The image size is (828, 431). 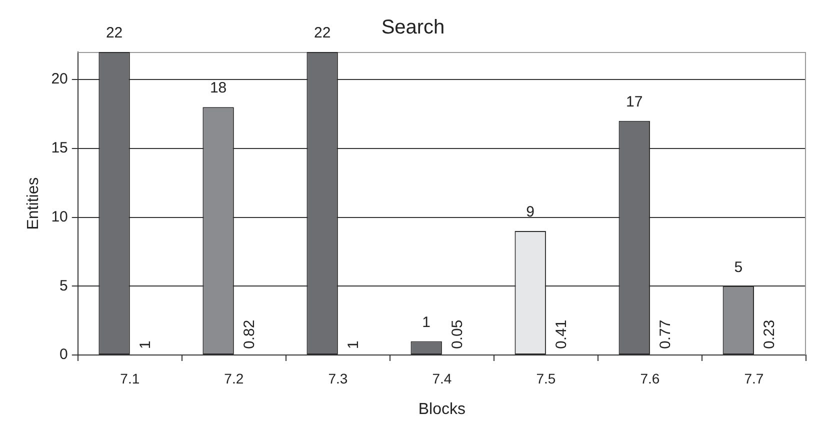 I want to click on data-label: 9, so click(x=530, y=212).